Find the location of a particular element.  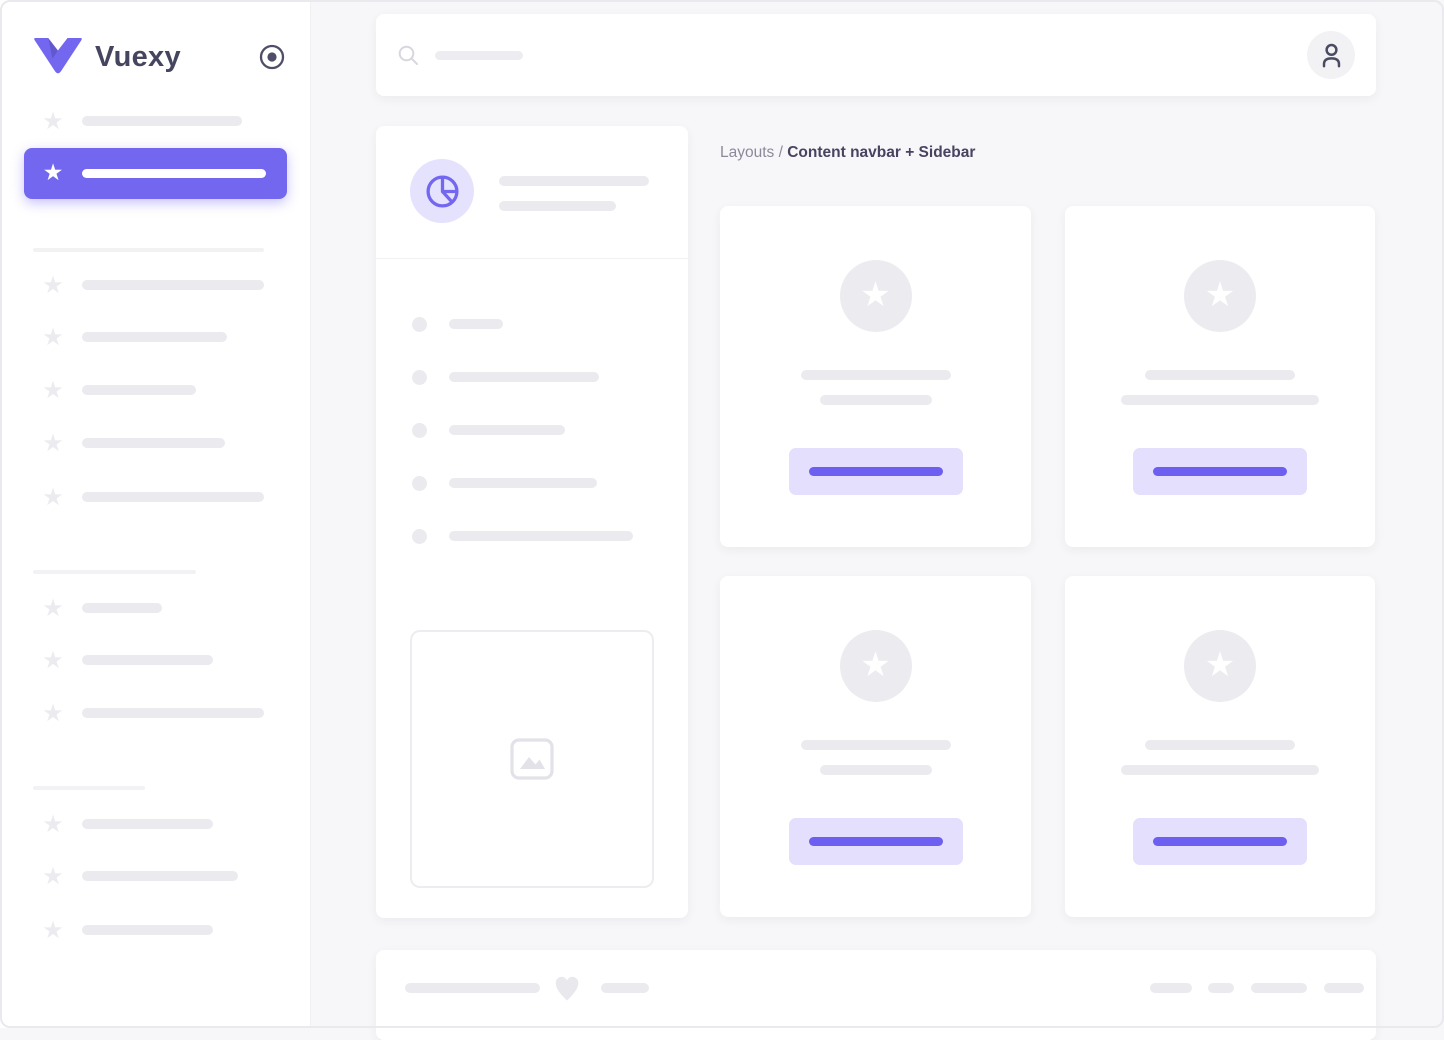

sidebar-item-active: ★ is located at coordinates (155, 173).